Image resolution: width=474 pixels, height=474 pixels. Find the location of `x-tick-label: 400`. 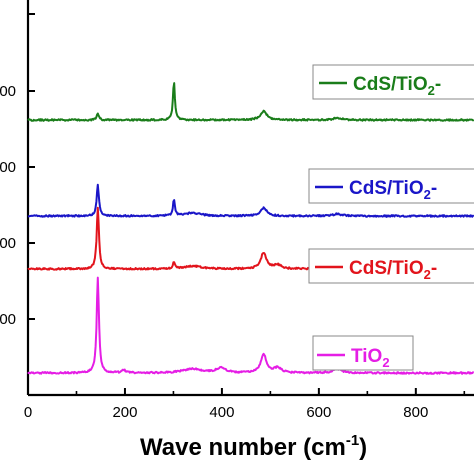

x-tick-label: 400 is located at coordinates (221, 412).